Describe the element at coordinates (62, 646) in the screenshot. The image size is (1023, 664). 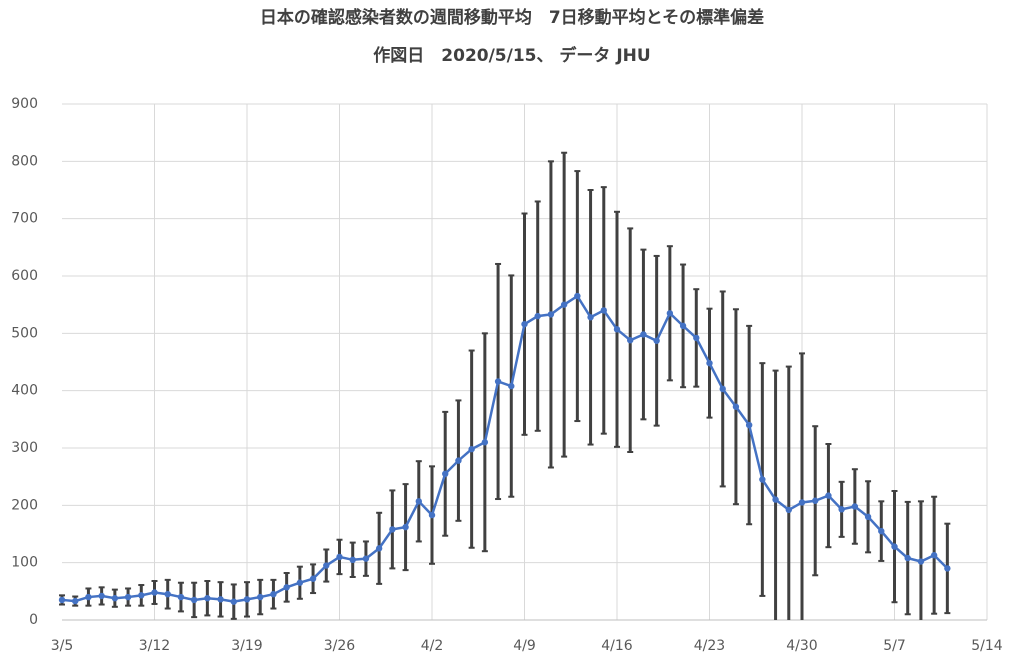
I see `x-tick-label: 3/5` at that location.